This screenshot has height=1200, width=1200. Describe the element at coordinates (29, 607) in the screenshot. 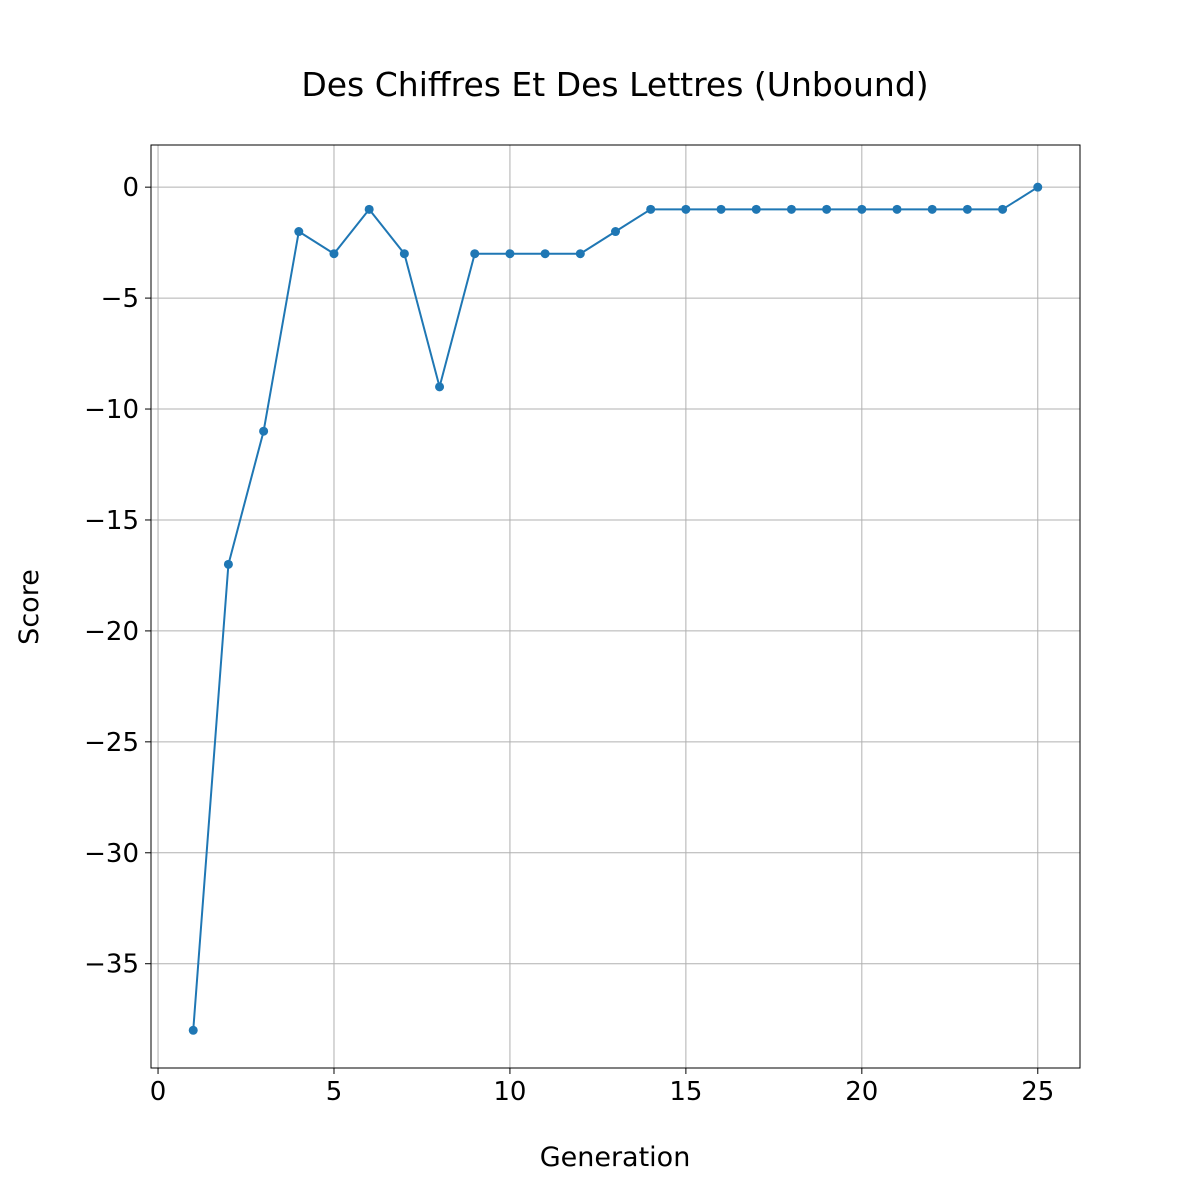

I see `y-axis-label: Score` at that location.